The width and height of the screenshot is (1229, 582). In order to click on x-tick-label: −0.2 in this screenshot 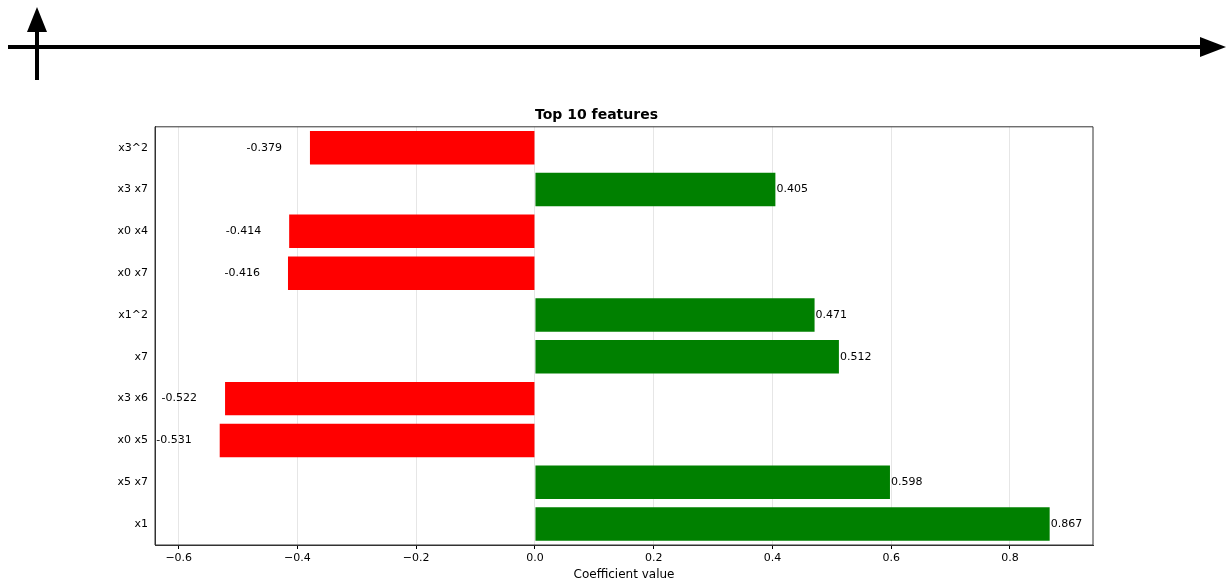, I will do `click(416, 558)`.